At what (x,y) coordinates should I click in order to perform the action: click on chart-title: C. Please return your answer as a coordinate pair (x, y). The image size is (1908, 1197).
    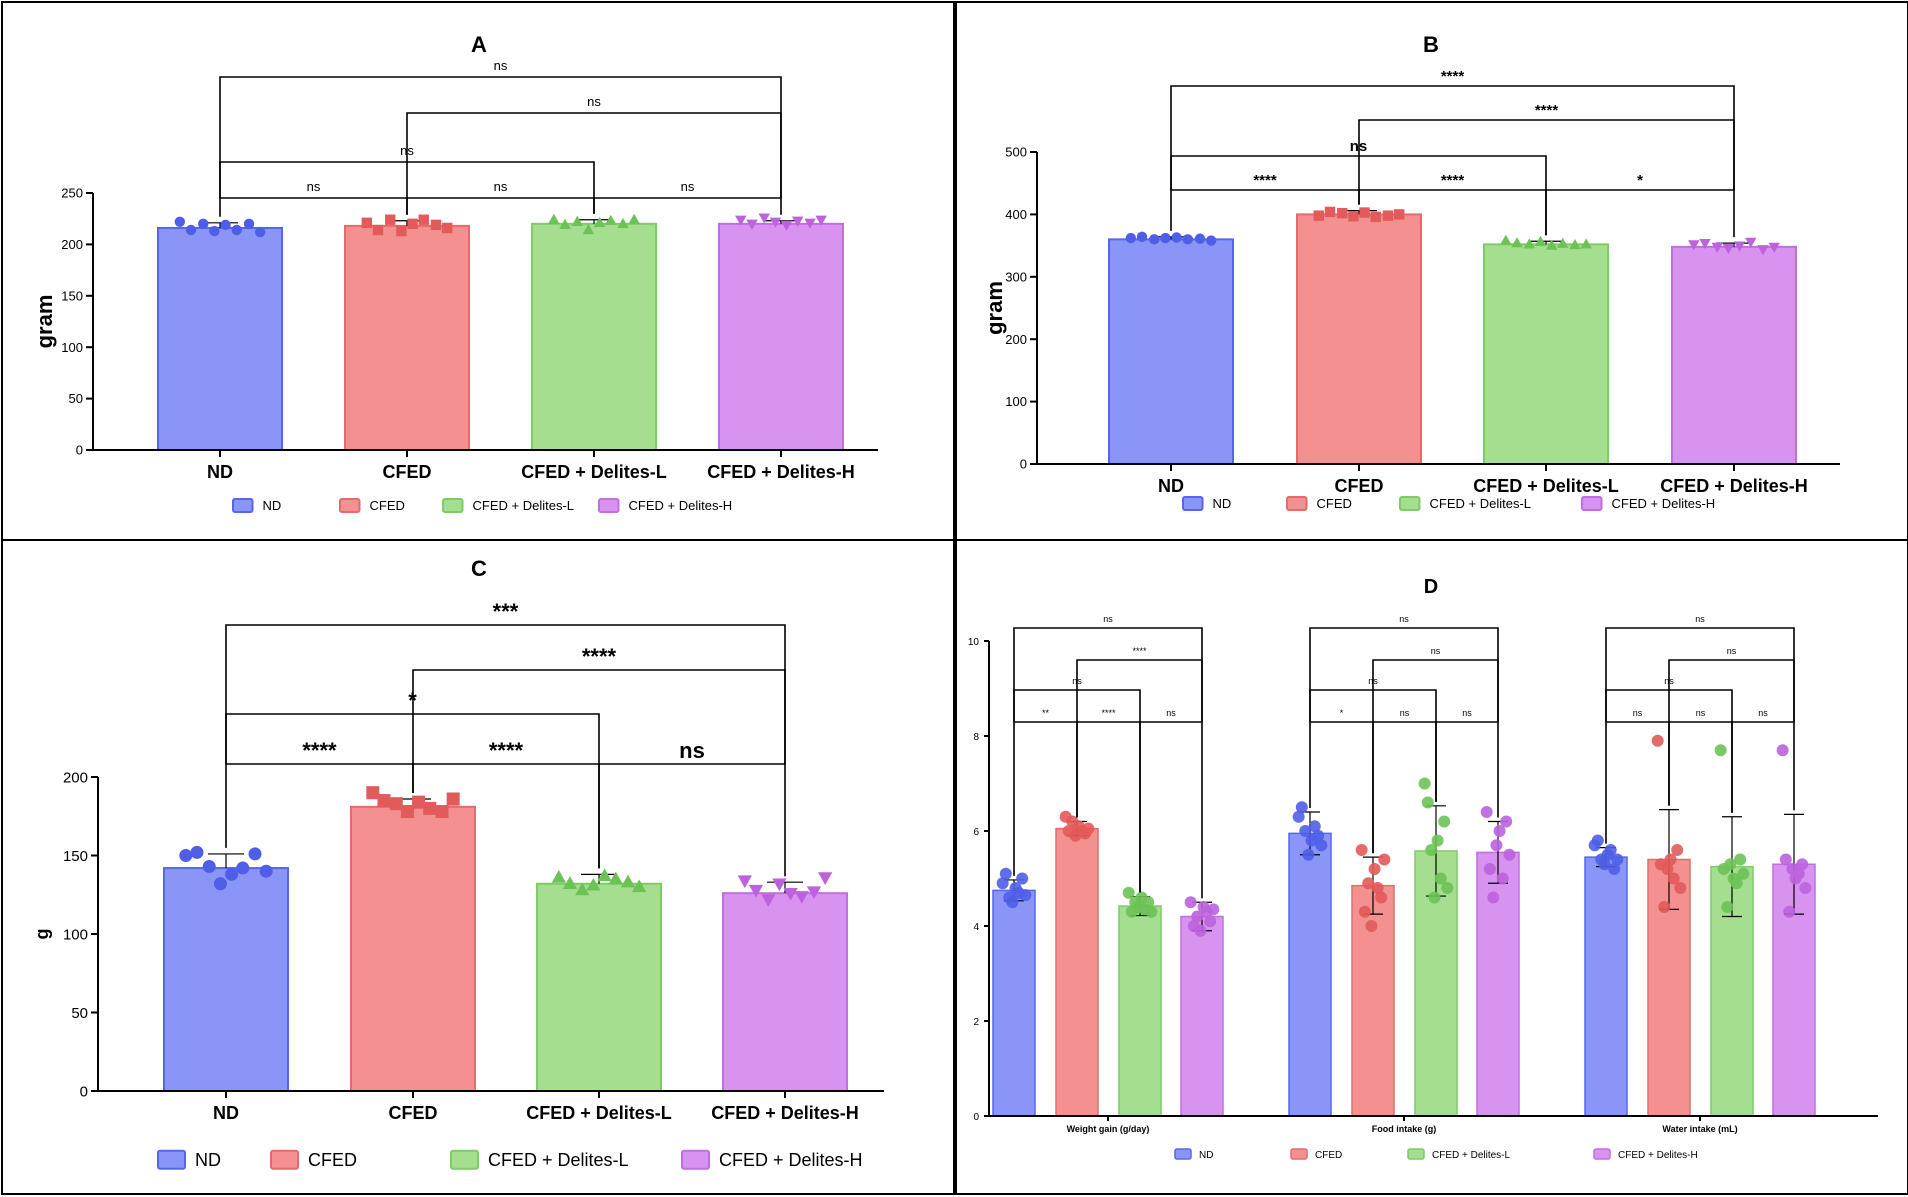
    Looking at the image, I should click on (479, 568).